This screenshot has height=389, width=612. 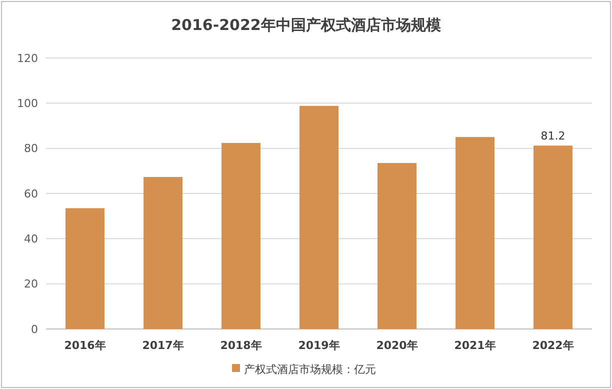 What do you see at coordinates (553, 345) in the screenshot?
I see `x-tick-label: 2022年` at bounding box center [553, 345].